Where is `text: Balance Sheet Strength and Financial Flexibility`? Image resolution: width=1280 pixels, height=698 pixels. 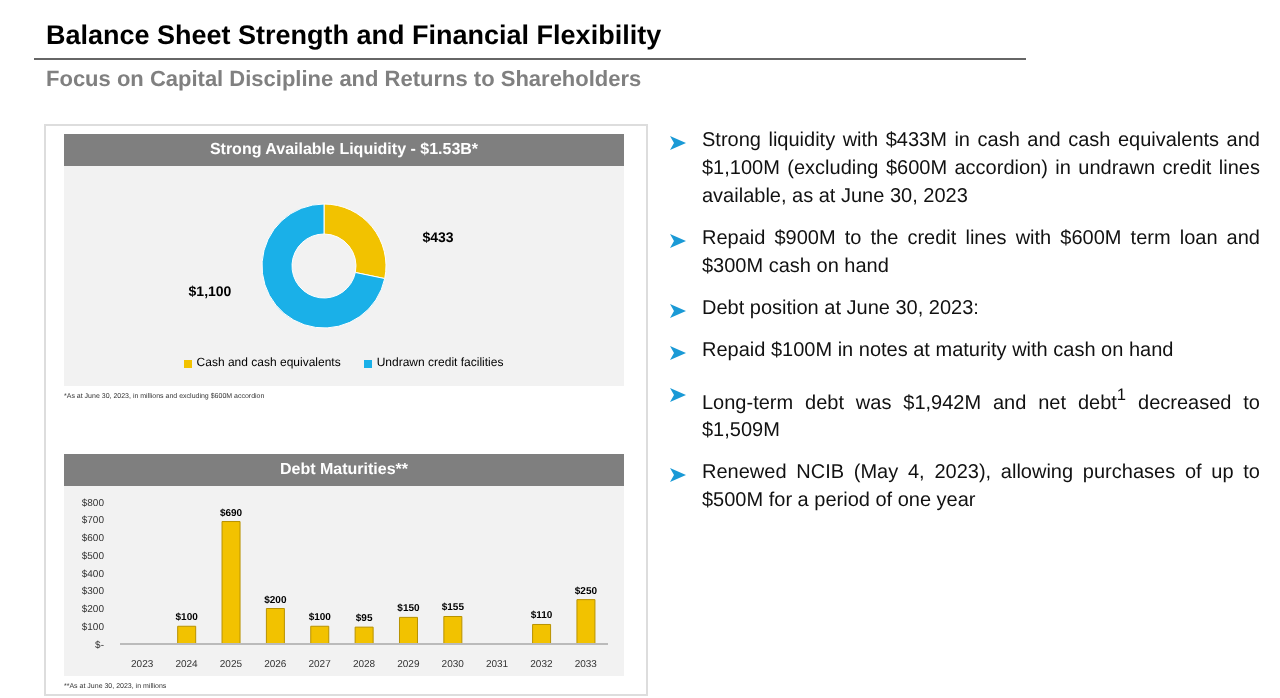 text: Balance Sheet Strength and Financial Flexibility is located at coordinates (354, 35).